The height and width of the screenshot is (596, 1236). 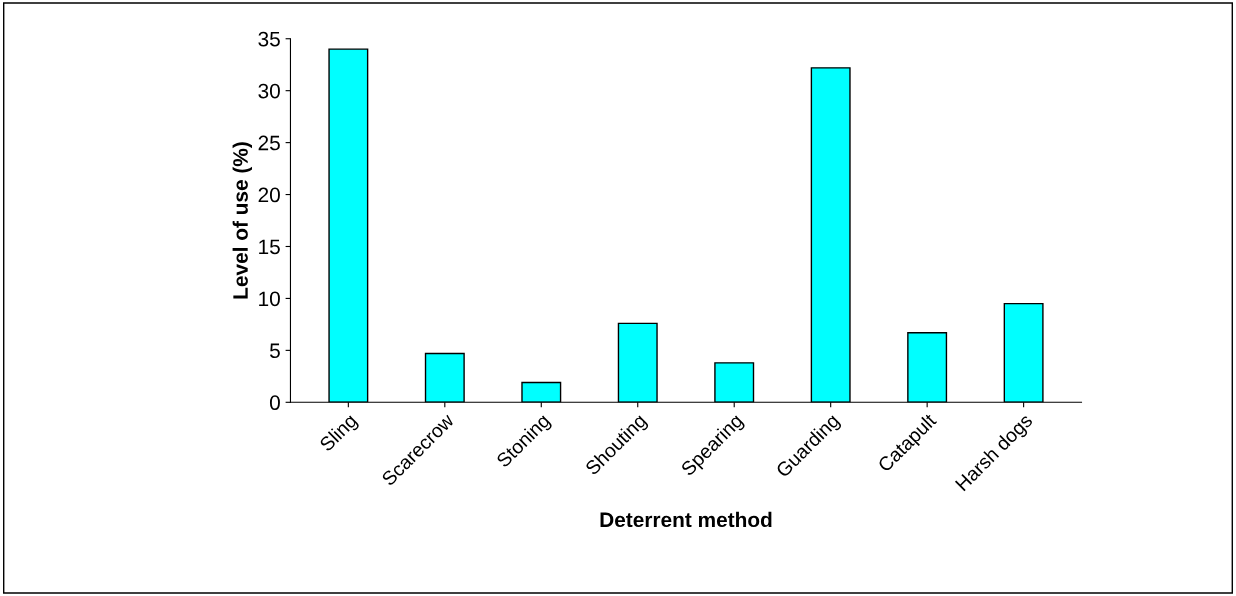 What do you see at coordinates (686, 519) in the screenshot?
I see `x-axis-title: Deterrent method` at bounding box center [686, 519].